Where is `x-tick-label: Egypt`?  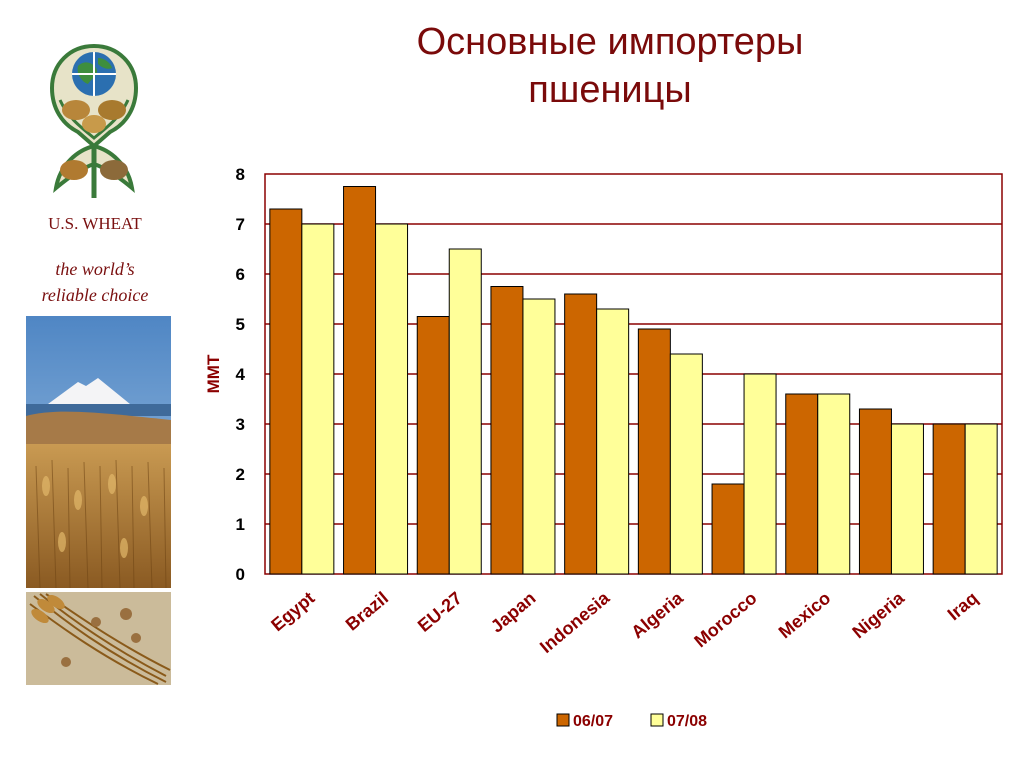 x-tick-label: Egypt is located at coordinates (292, 611).